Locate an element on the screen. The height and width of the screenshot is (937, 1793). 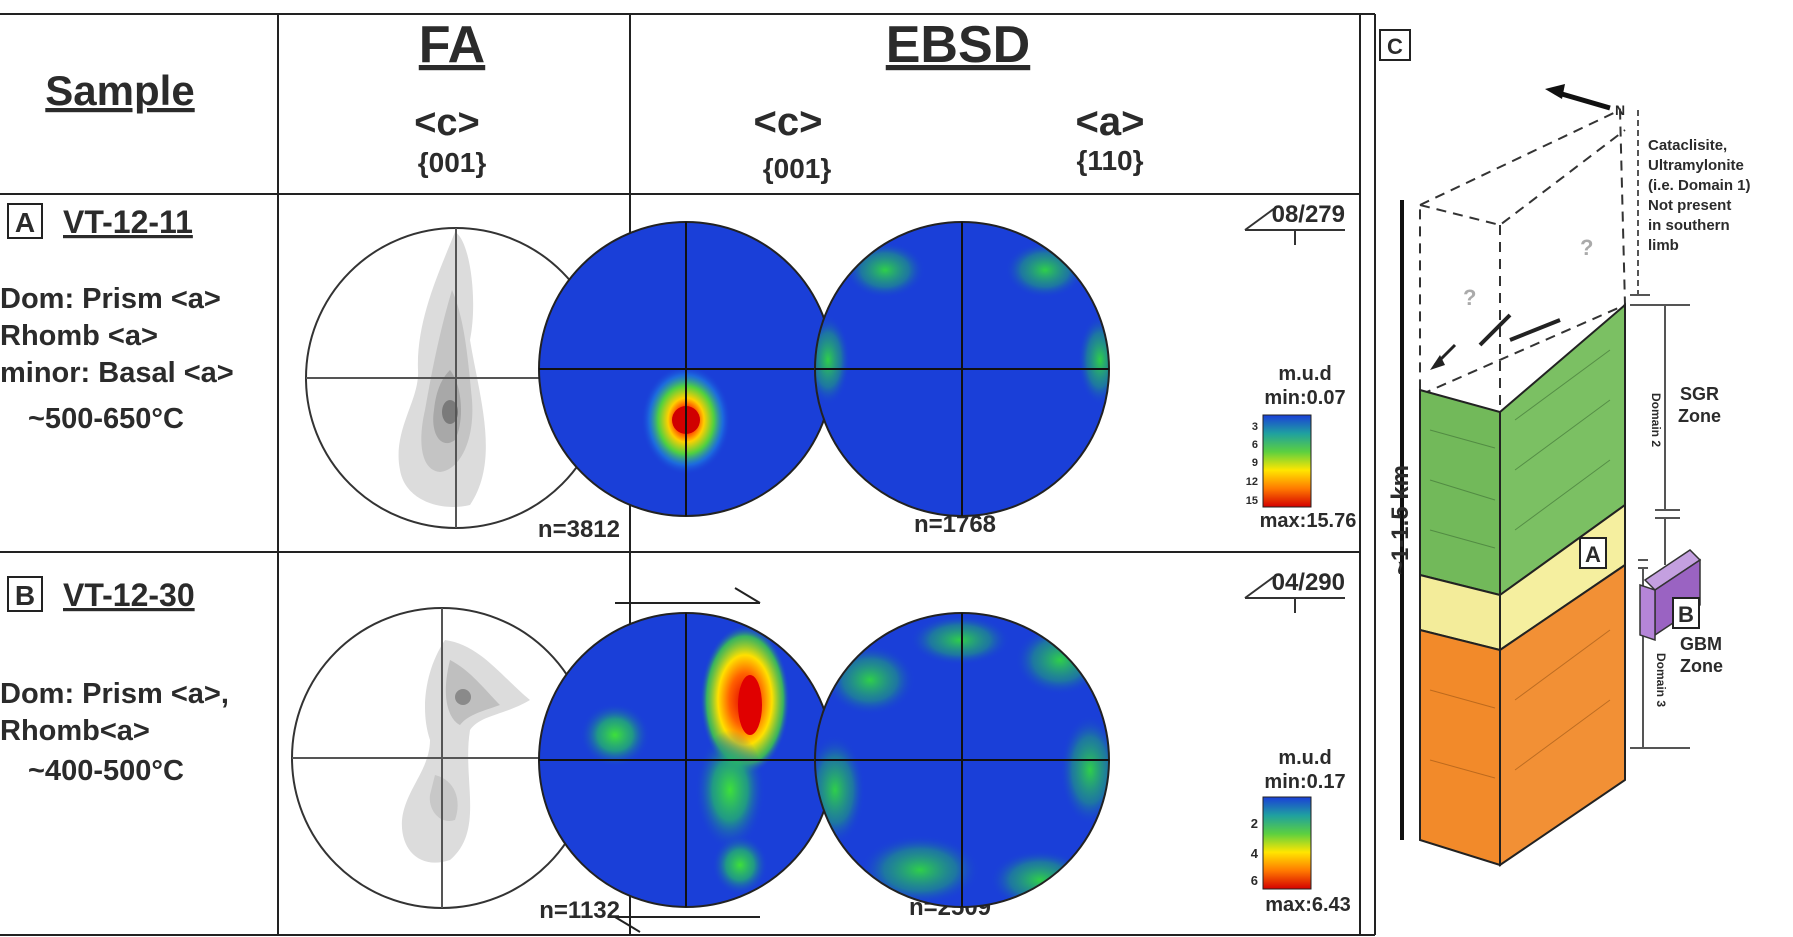
row-a-desc-2: Rhomb <a> is located at coordinates (79, 336).